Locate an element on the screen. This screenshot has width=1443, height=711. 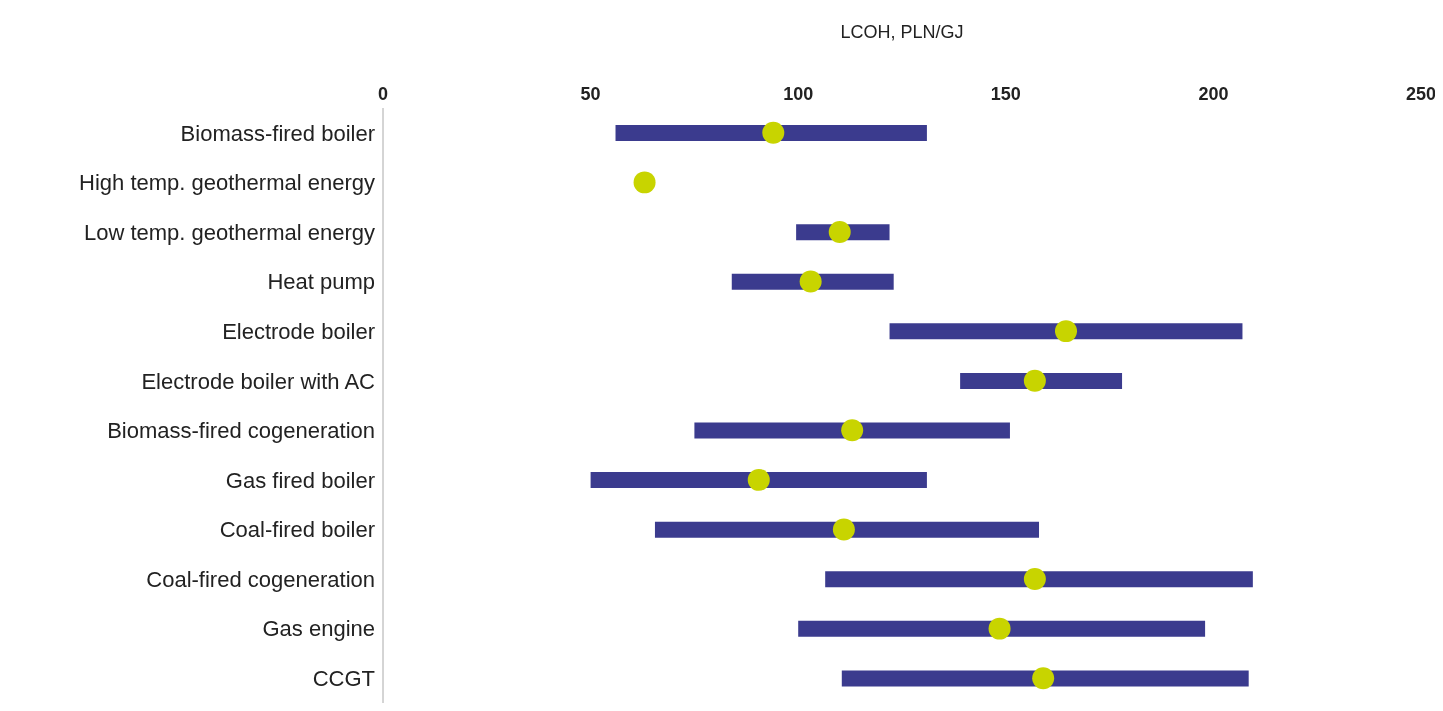
y-tick-label: Heat pump is located at coordinates (321, 282).